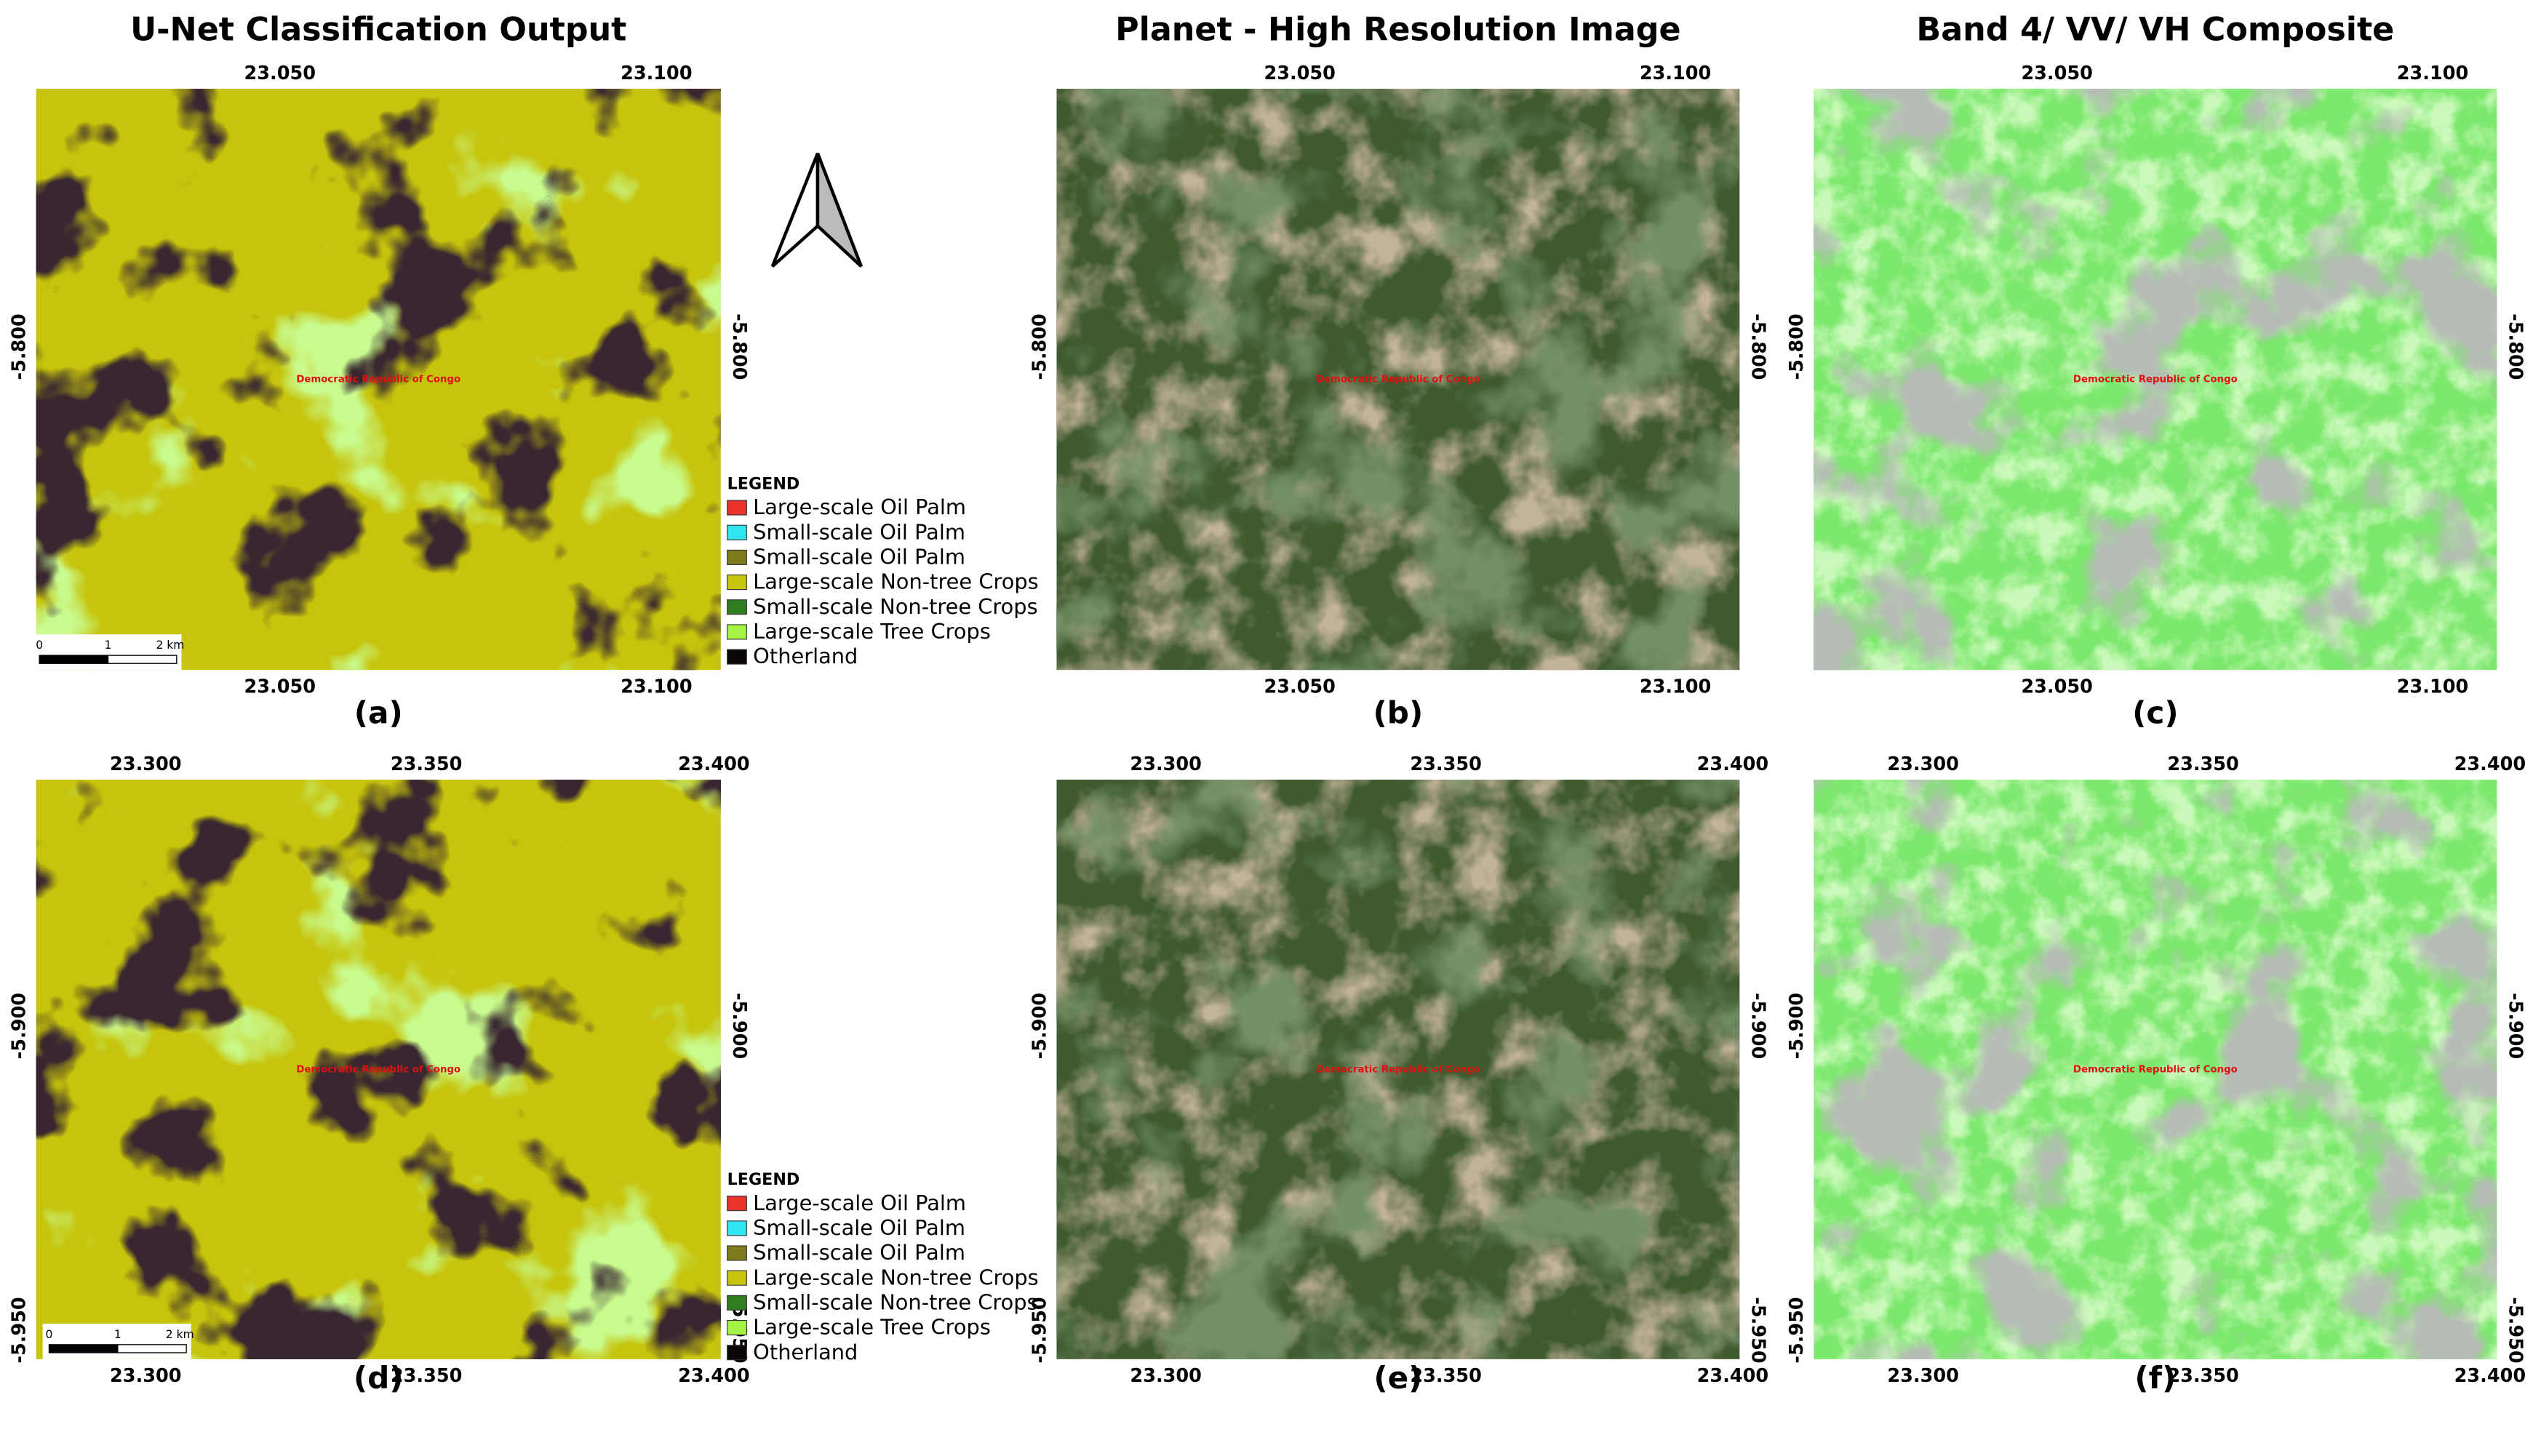 This screenshot has width=2533, height=1456. What do you see at coordinates (379, 1378) in the screenshot?
I see `panel-label: (d)` at bounding box center [379, 1378].